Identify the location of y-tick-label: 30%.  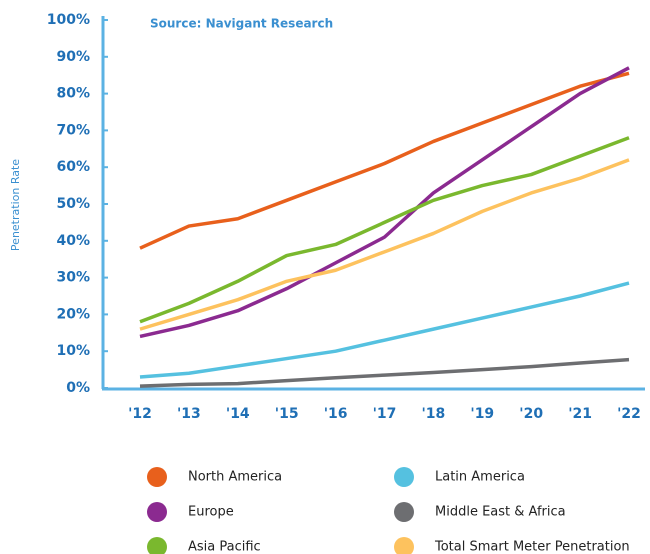
(73, 278).